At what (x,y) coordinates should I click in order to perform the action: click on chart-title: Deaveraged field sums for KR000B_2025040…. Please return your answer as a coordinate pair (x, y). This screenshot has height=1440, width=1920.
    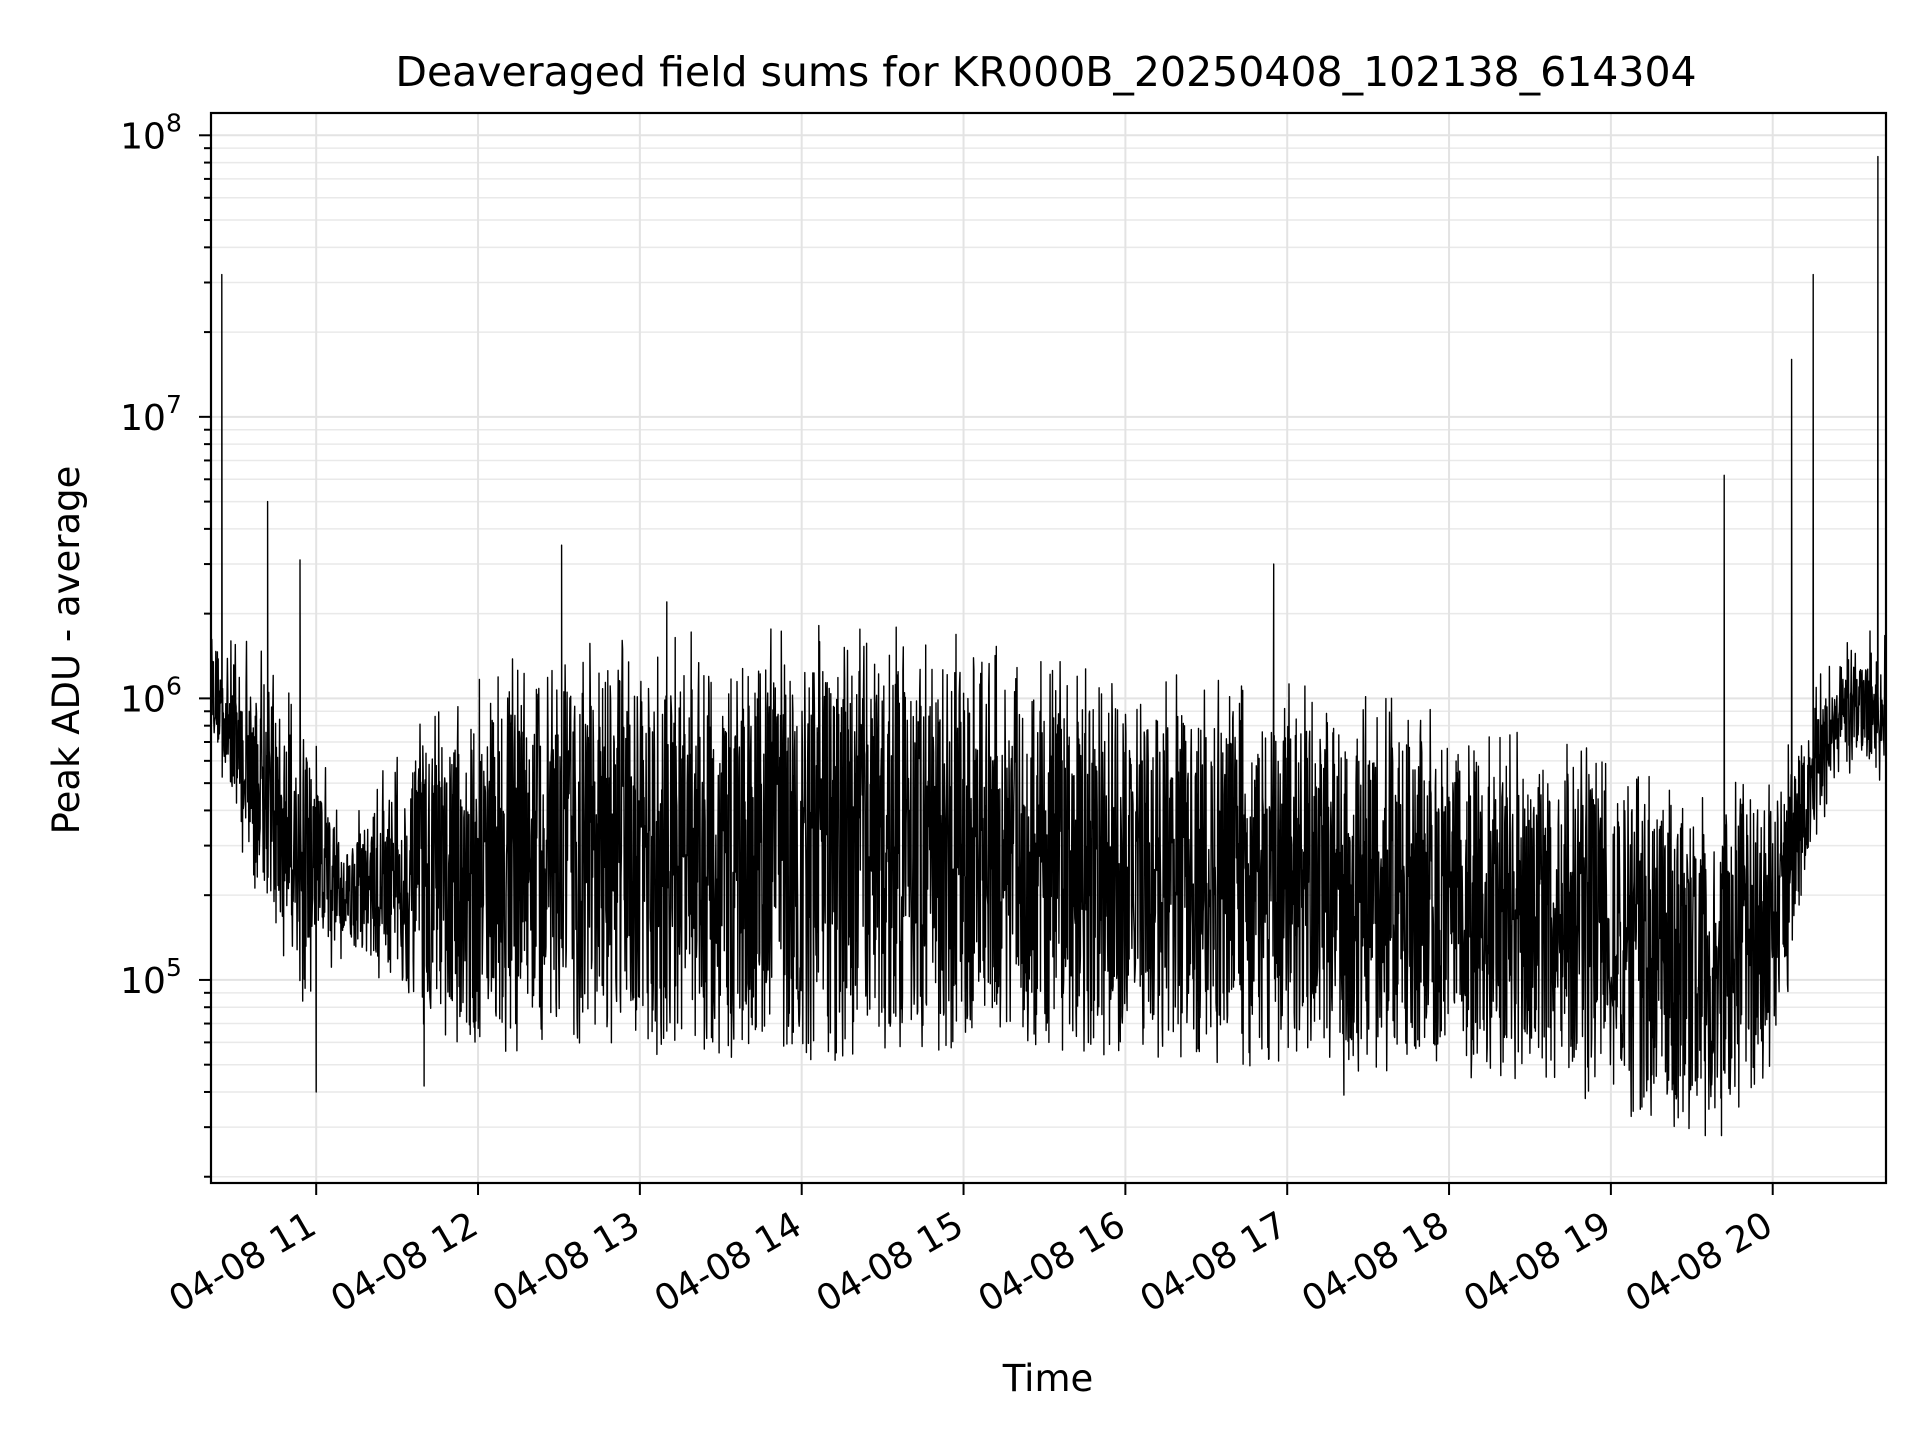
    Looking at the image, I should click on (1045, 72).